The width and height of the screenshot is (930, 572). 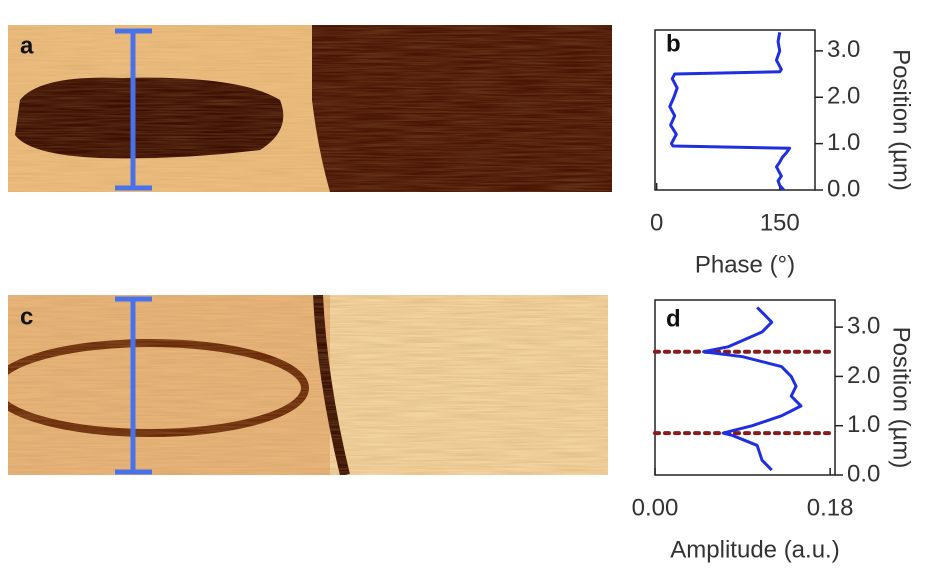 What do you see at coordinates (754, 549) in the screenshot?
I see `x-axis-label: Amplitude (a.u.)` at bounding box center [754, 549].